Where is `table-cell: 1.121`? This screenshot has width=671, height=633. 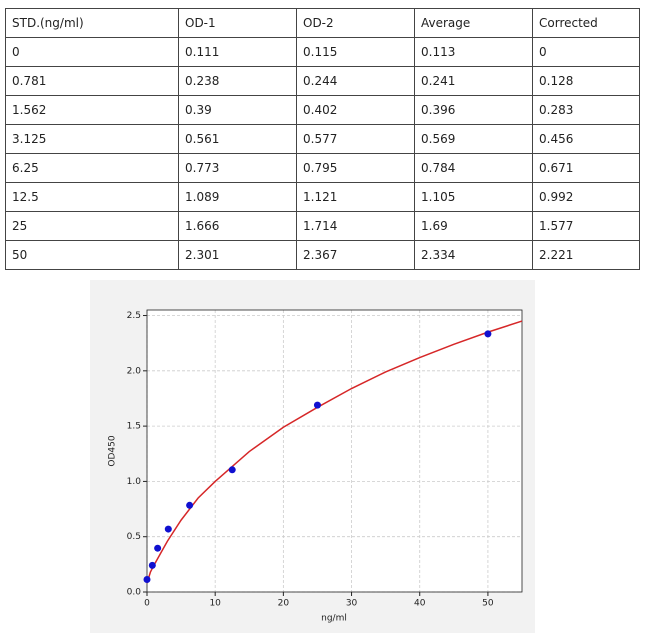
table-cell: 1.121 is located at coordinates (355, 197).